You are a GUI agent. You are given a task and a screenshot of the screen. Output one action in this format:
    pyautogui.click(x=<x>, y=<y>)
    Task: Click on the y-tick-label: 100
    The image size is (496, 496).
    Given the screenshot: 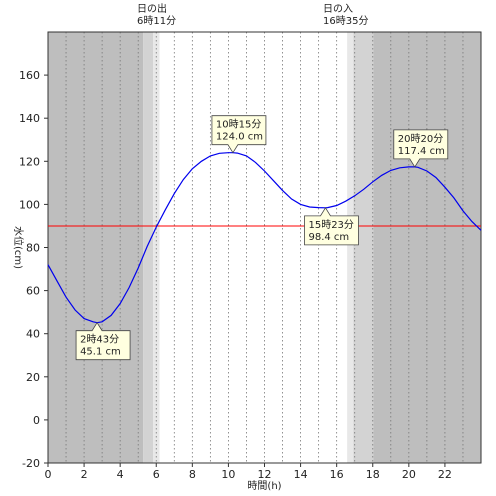 What is the action you would take?
    pyautogui.click(x=29, y=204)
    